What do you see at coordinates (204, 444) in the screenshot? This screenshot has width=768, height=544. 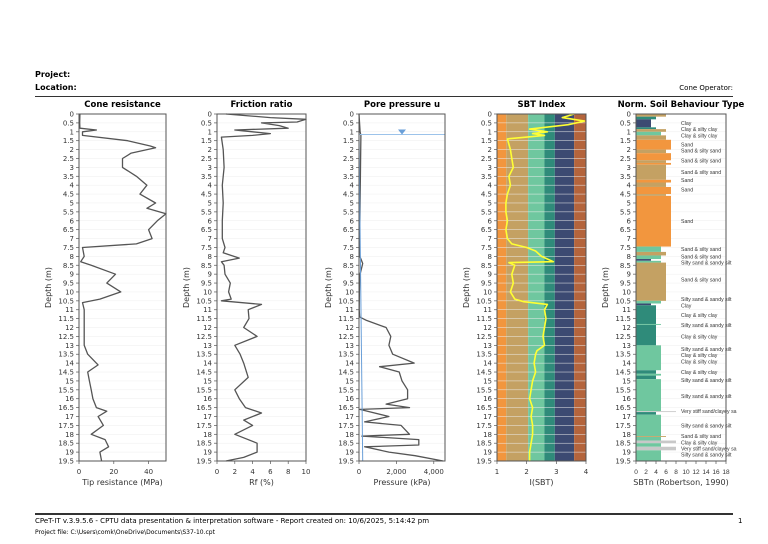 I see `depth-tick-label: 18.5` at bounding box center [204, 444].